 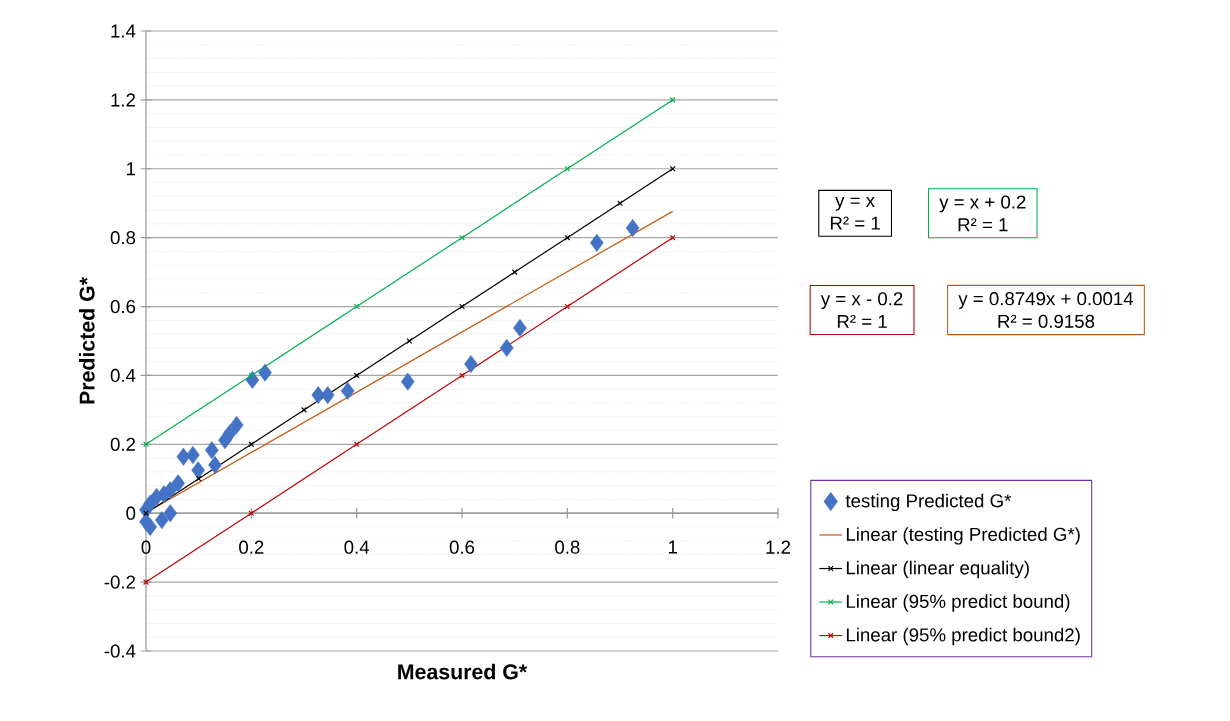 What do you see at coordinates (131, 169) in the screenshot?
I see `y-tick-label: 1` at bounding box center [131, 169].